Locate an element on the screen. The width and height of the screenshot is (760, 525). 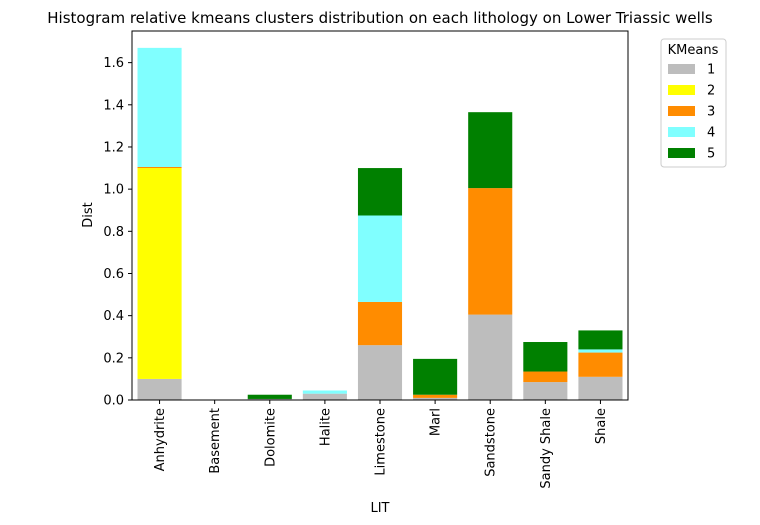
y-tick-label: 0.2 is located at coordinates (113, 358).